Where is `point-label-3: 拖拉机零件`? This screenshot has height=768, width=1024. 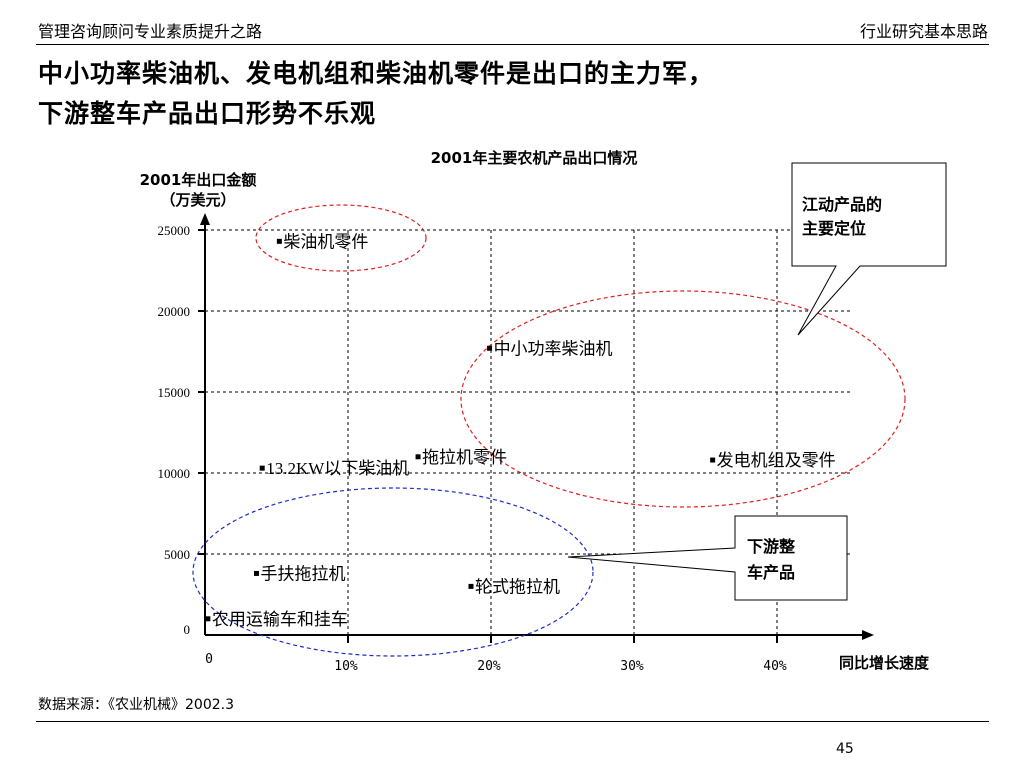 point-label-3: 拖拉机零件 is located at coordinates (464, 457).